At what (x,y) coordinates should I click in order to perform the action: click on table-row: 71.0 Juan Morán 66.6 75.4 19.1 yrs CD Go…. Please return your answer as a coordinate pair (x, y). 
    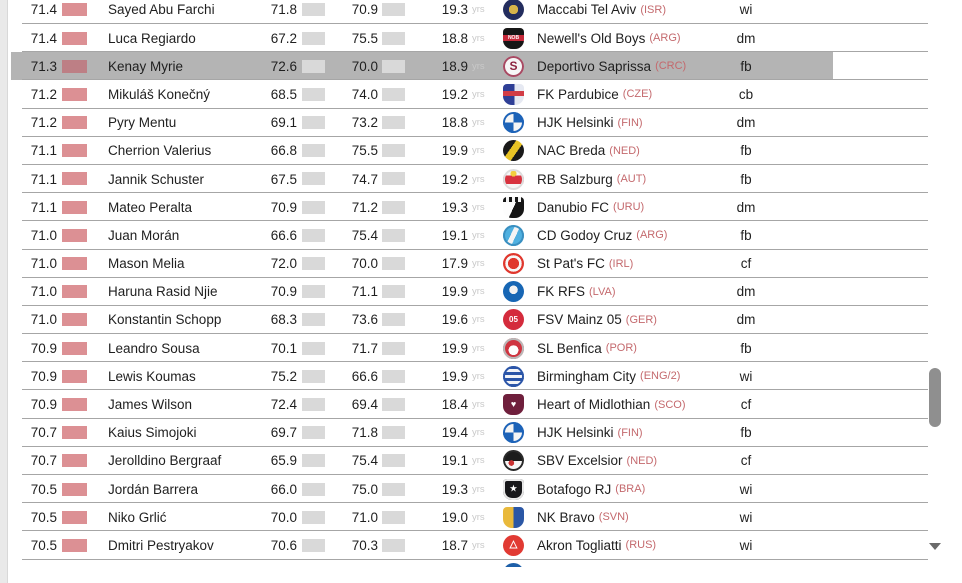
    Looking at the image, I should click on (469, 235).